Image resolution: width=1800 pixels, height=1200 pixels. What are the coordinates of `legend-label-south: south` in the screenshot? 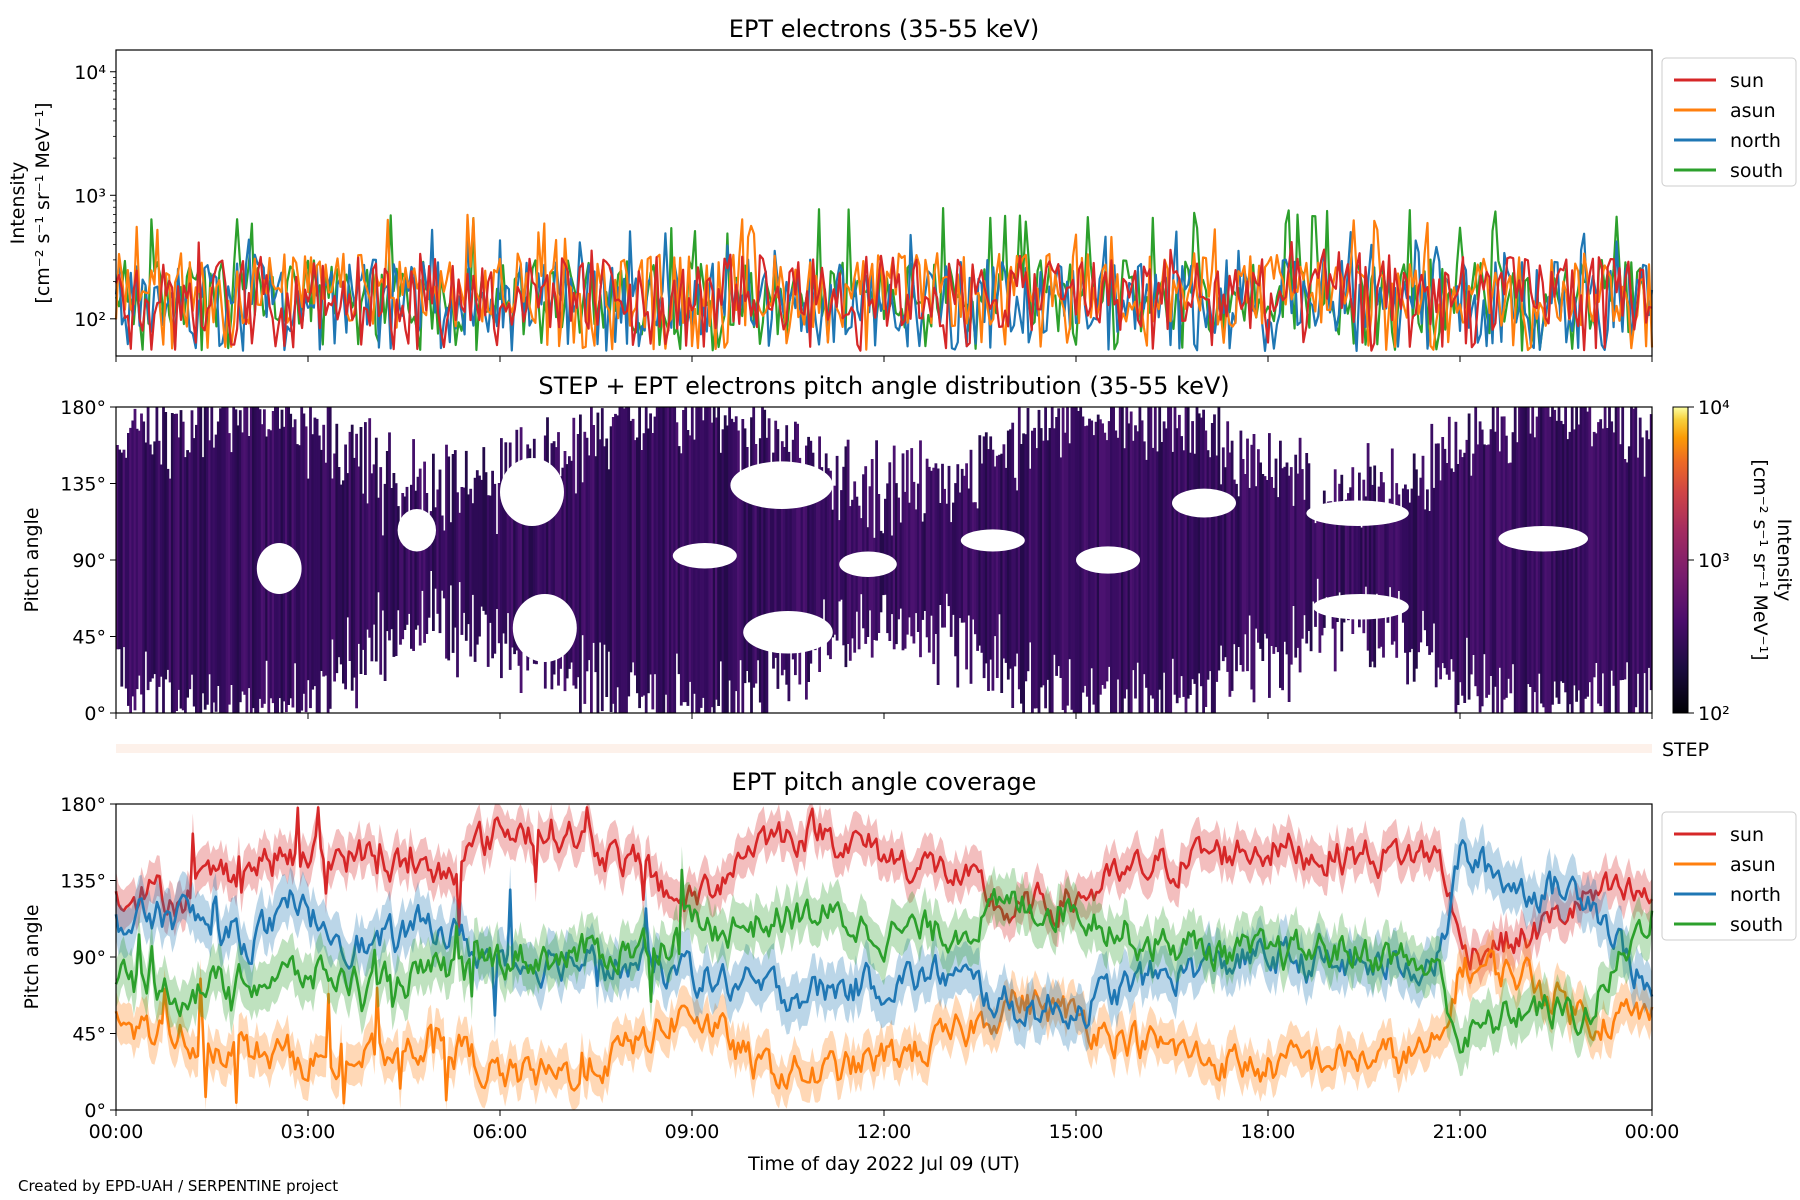 It's located at (1756, 171).